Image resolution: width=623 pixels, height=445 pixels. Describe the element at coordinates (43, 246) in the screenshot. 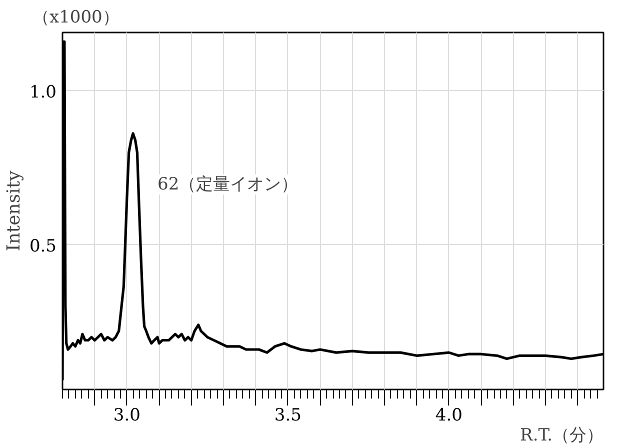

I see `y-tick-label: 0.5` at that location.